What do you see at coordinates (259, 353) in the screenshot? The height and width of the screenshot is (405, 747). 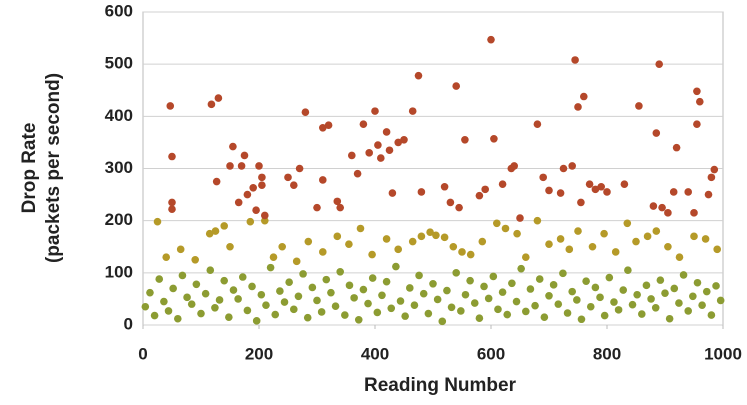 I see `x-tick-label: 200` at bounding box center [259, 353].